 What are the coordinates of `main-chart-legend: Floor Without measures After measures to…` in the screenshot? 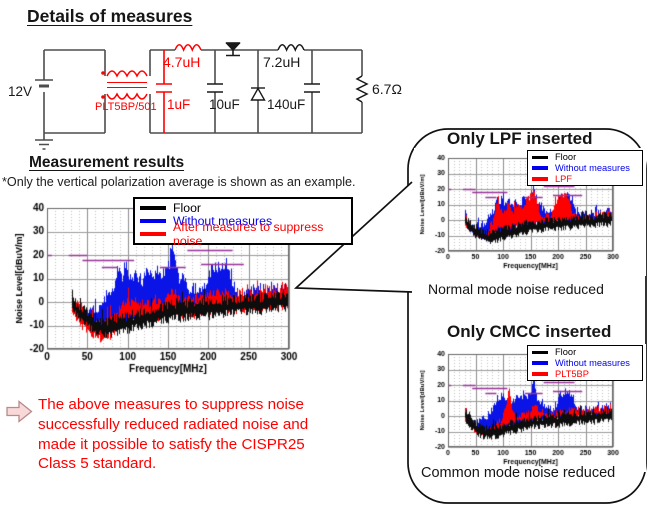 It's located at (243, 222).